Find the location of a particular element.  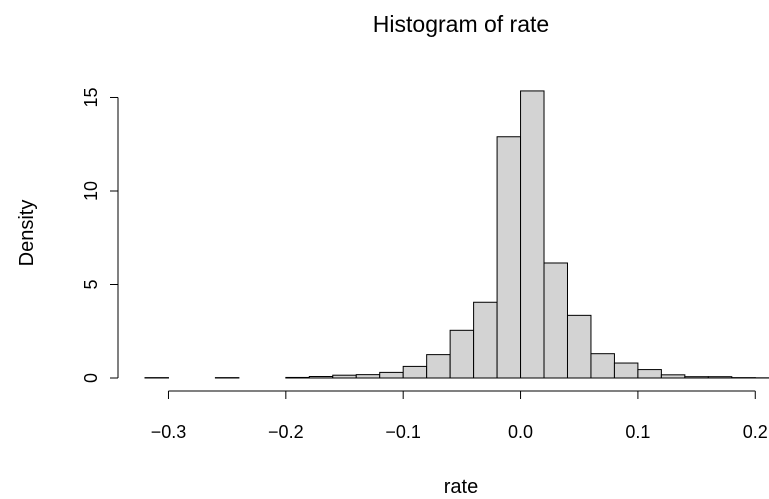

x-axis: −0.3 −0.2 −0.1 0.0 0.1 0.2 is located at coordinates (459, 416).